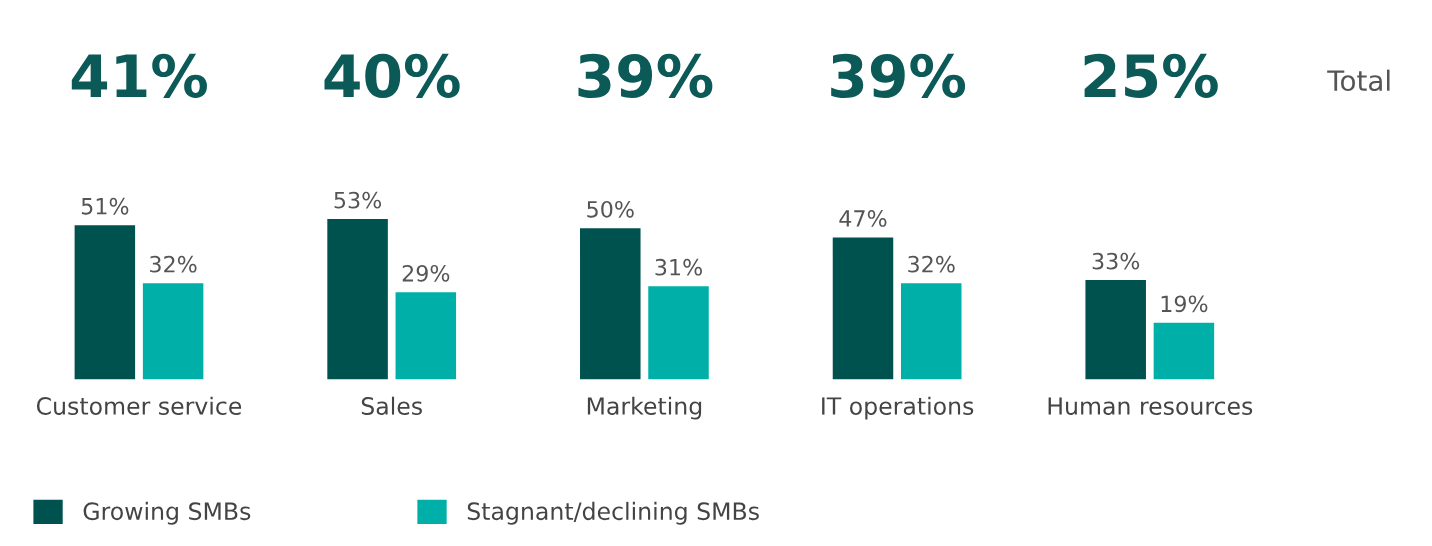 Image resolution: width=1432 pixels, height=546 pixels. I want to click on x-tick-label: Sales, so click(391, 405).